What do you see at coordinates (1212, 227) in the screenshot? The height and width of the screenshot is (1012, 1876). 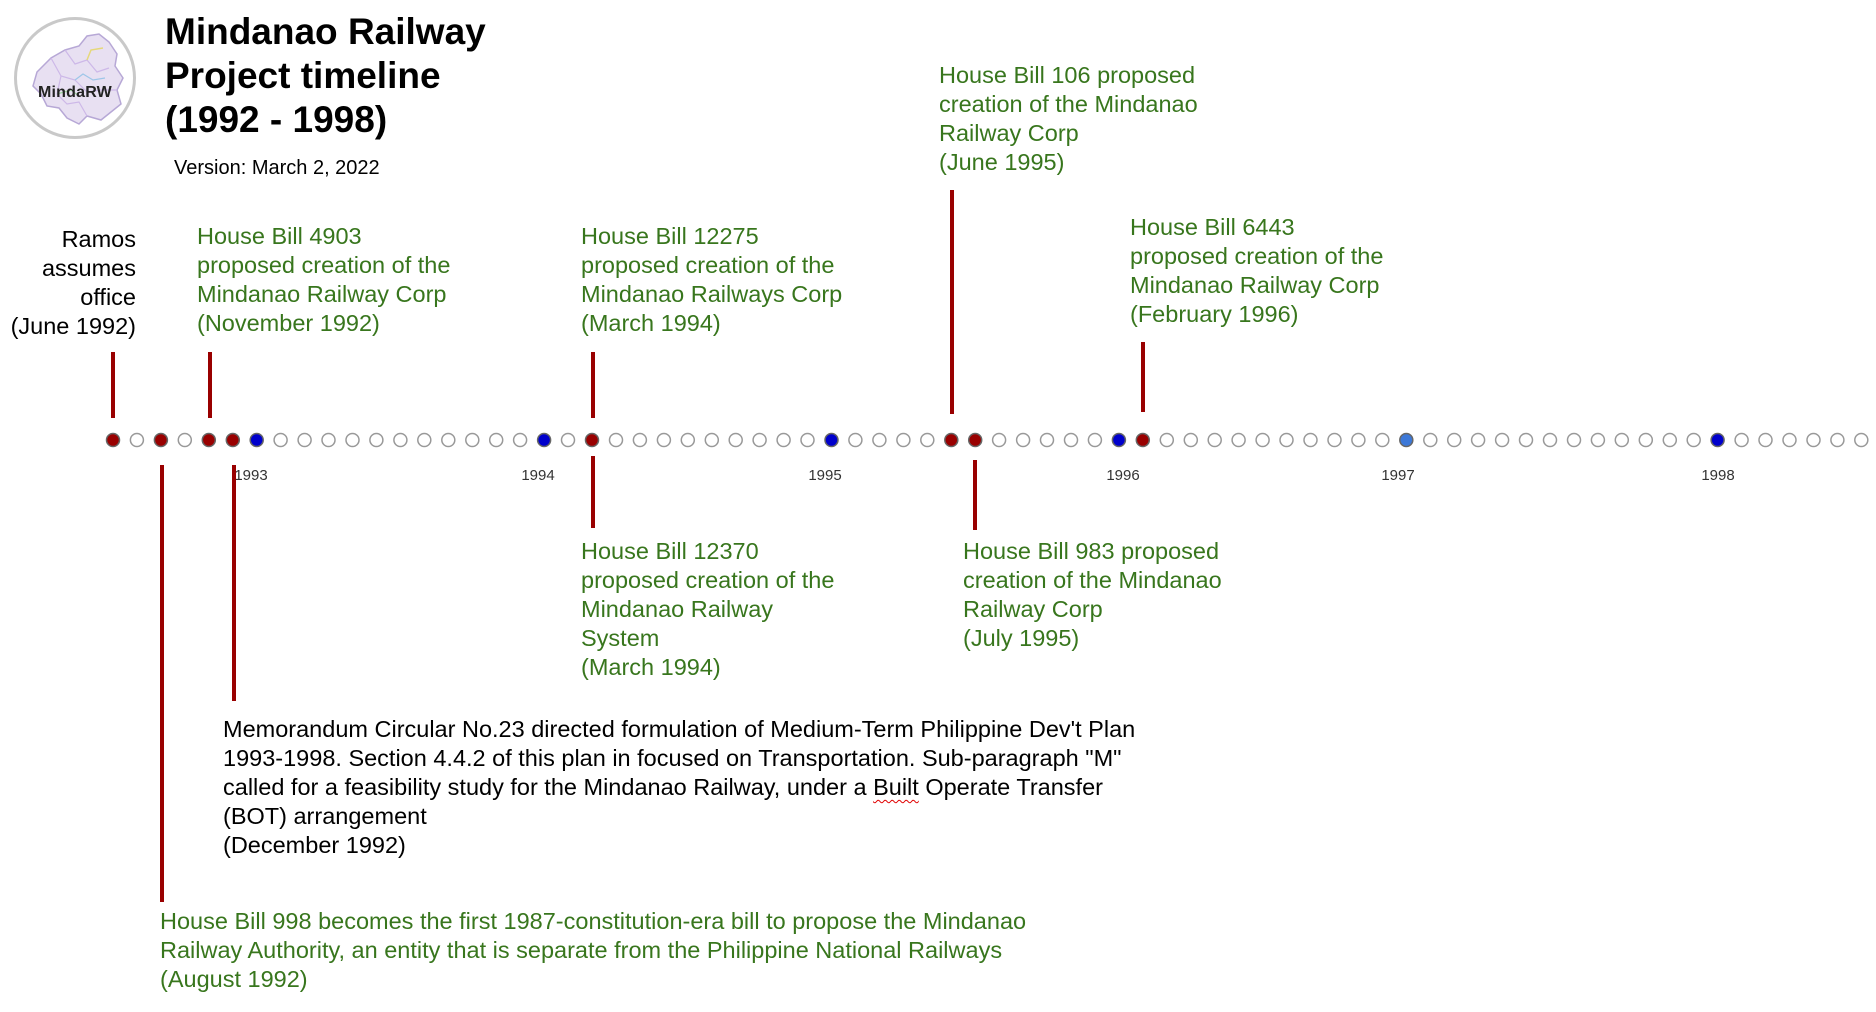 I see `event-line: House Bill 6443` at bounding box center [1212, 227].